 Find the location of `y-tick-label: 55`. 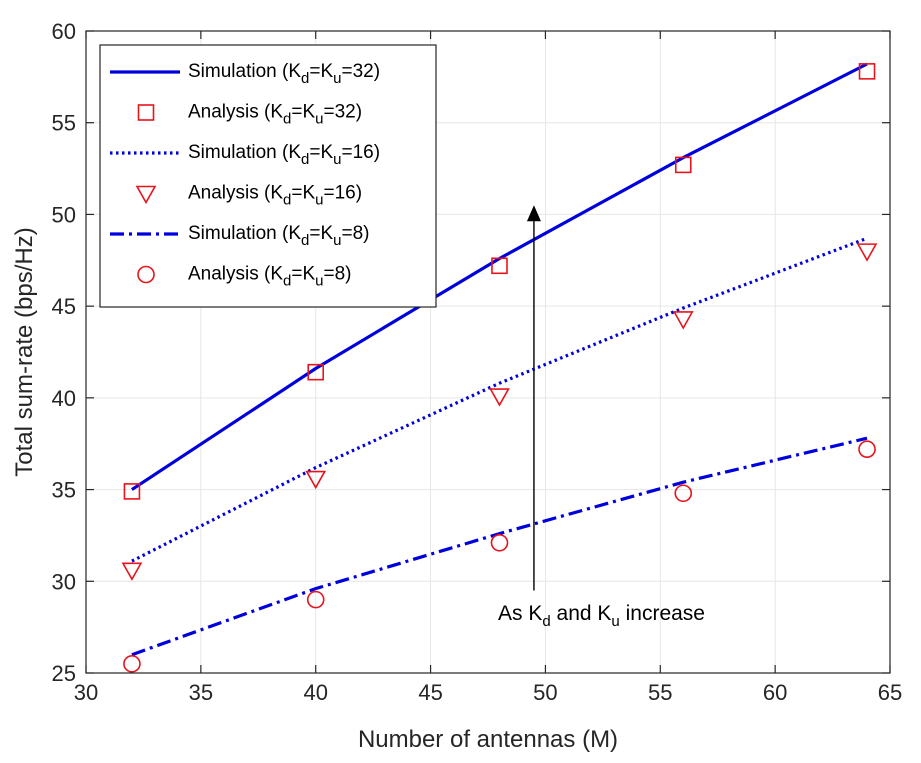

y-tick-label: 55 is located at coordinates (64, 123).